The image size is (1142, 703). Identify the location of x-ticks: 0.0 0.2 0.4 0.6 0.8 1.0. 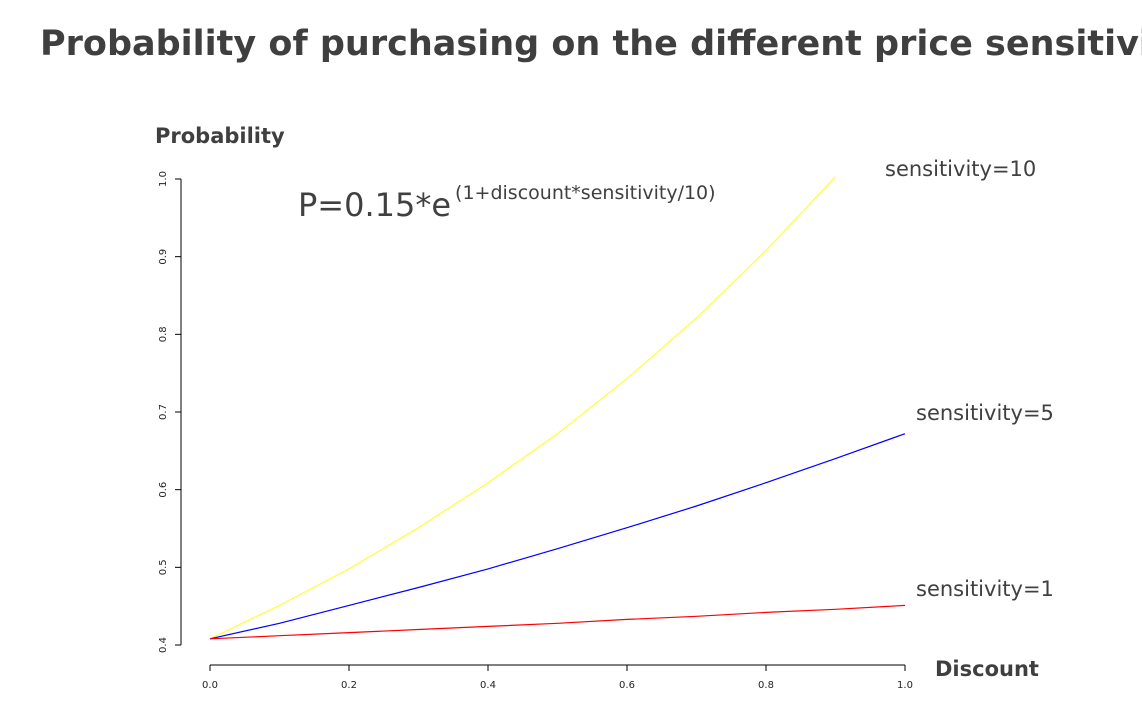
(557, 678).